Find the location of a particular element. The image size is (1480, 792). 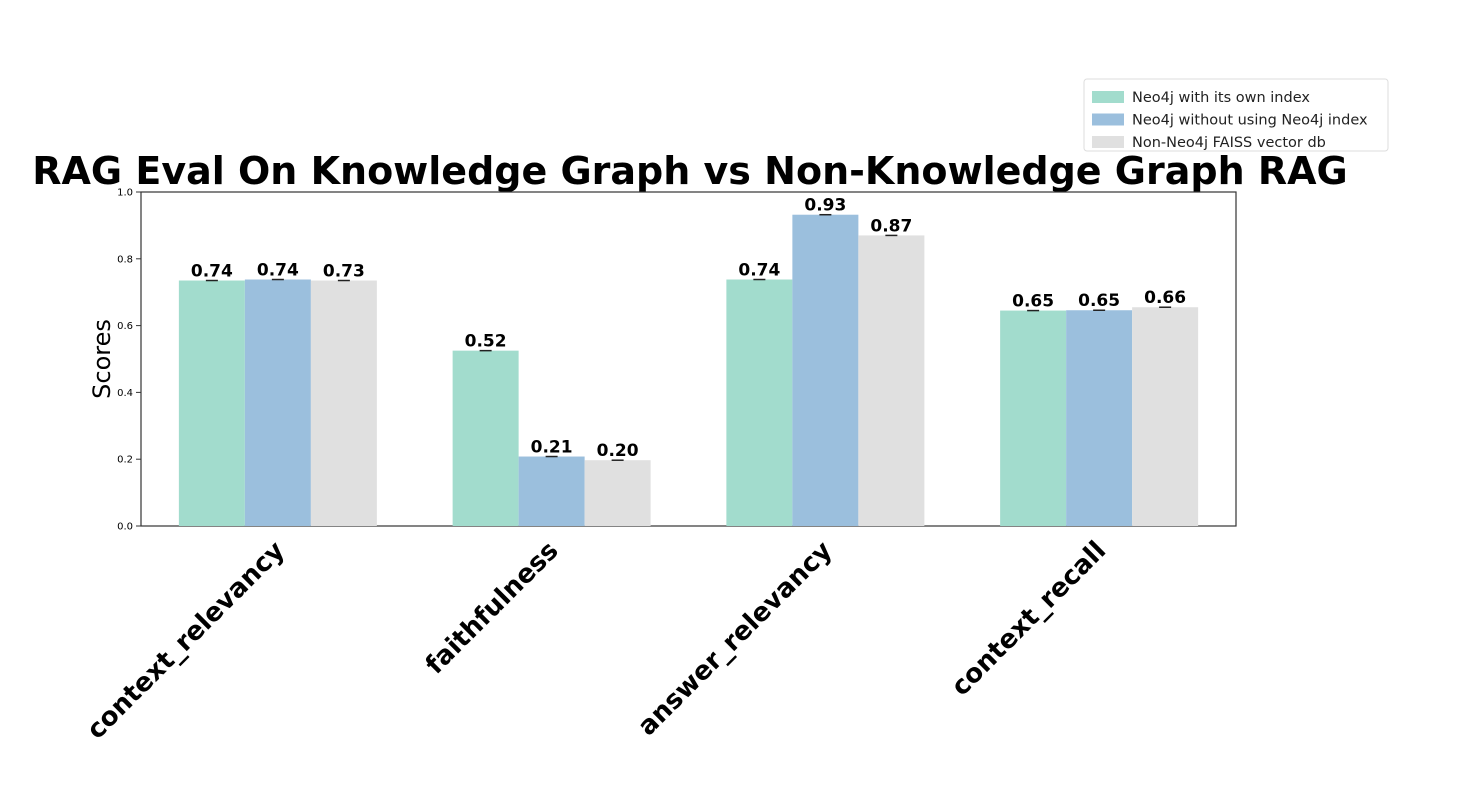

y-tick-label: 0.0 is located at coordinates (125, 527).